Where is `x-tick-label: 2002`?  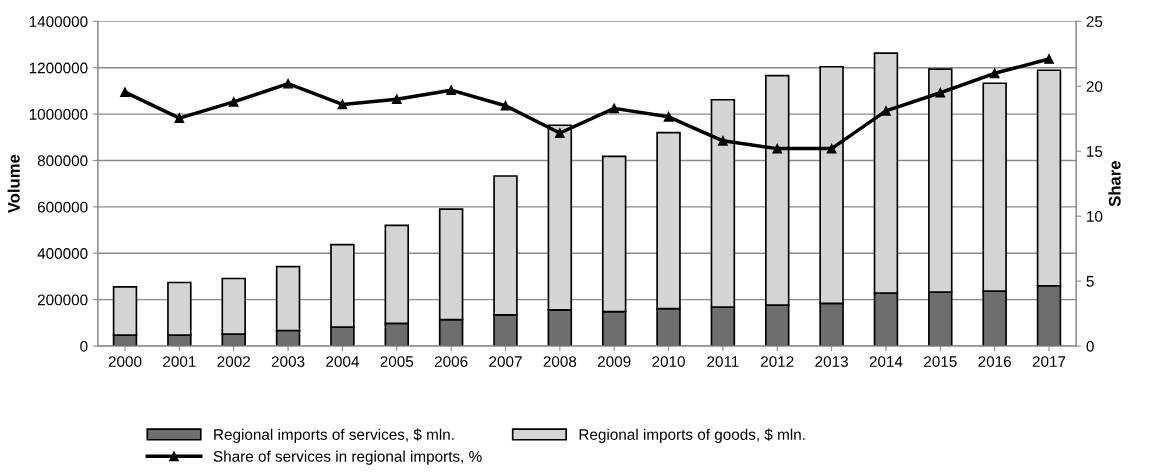 x-tick-label: 2002 is located at coordinates (233, 361).